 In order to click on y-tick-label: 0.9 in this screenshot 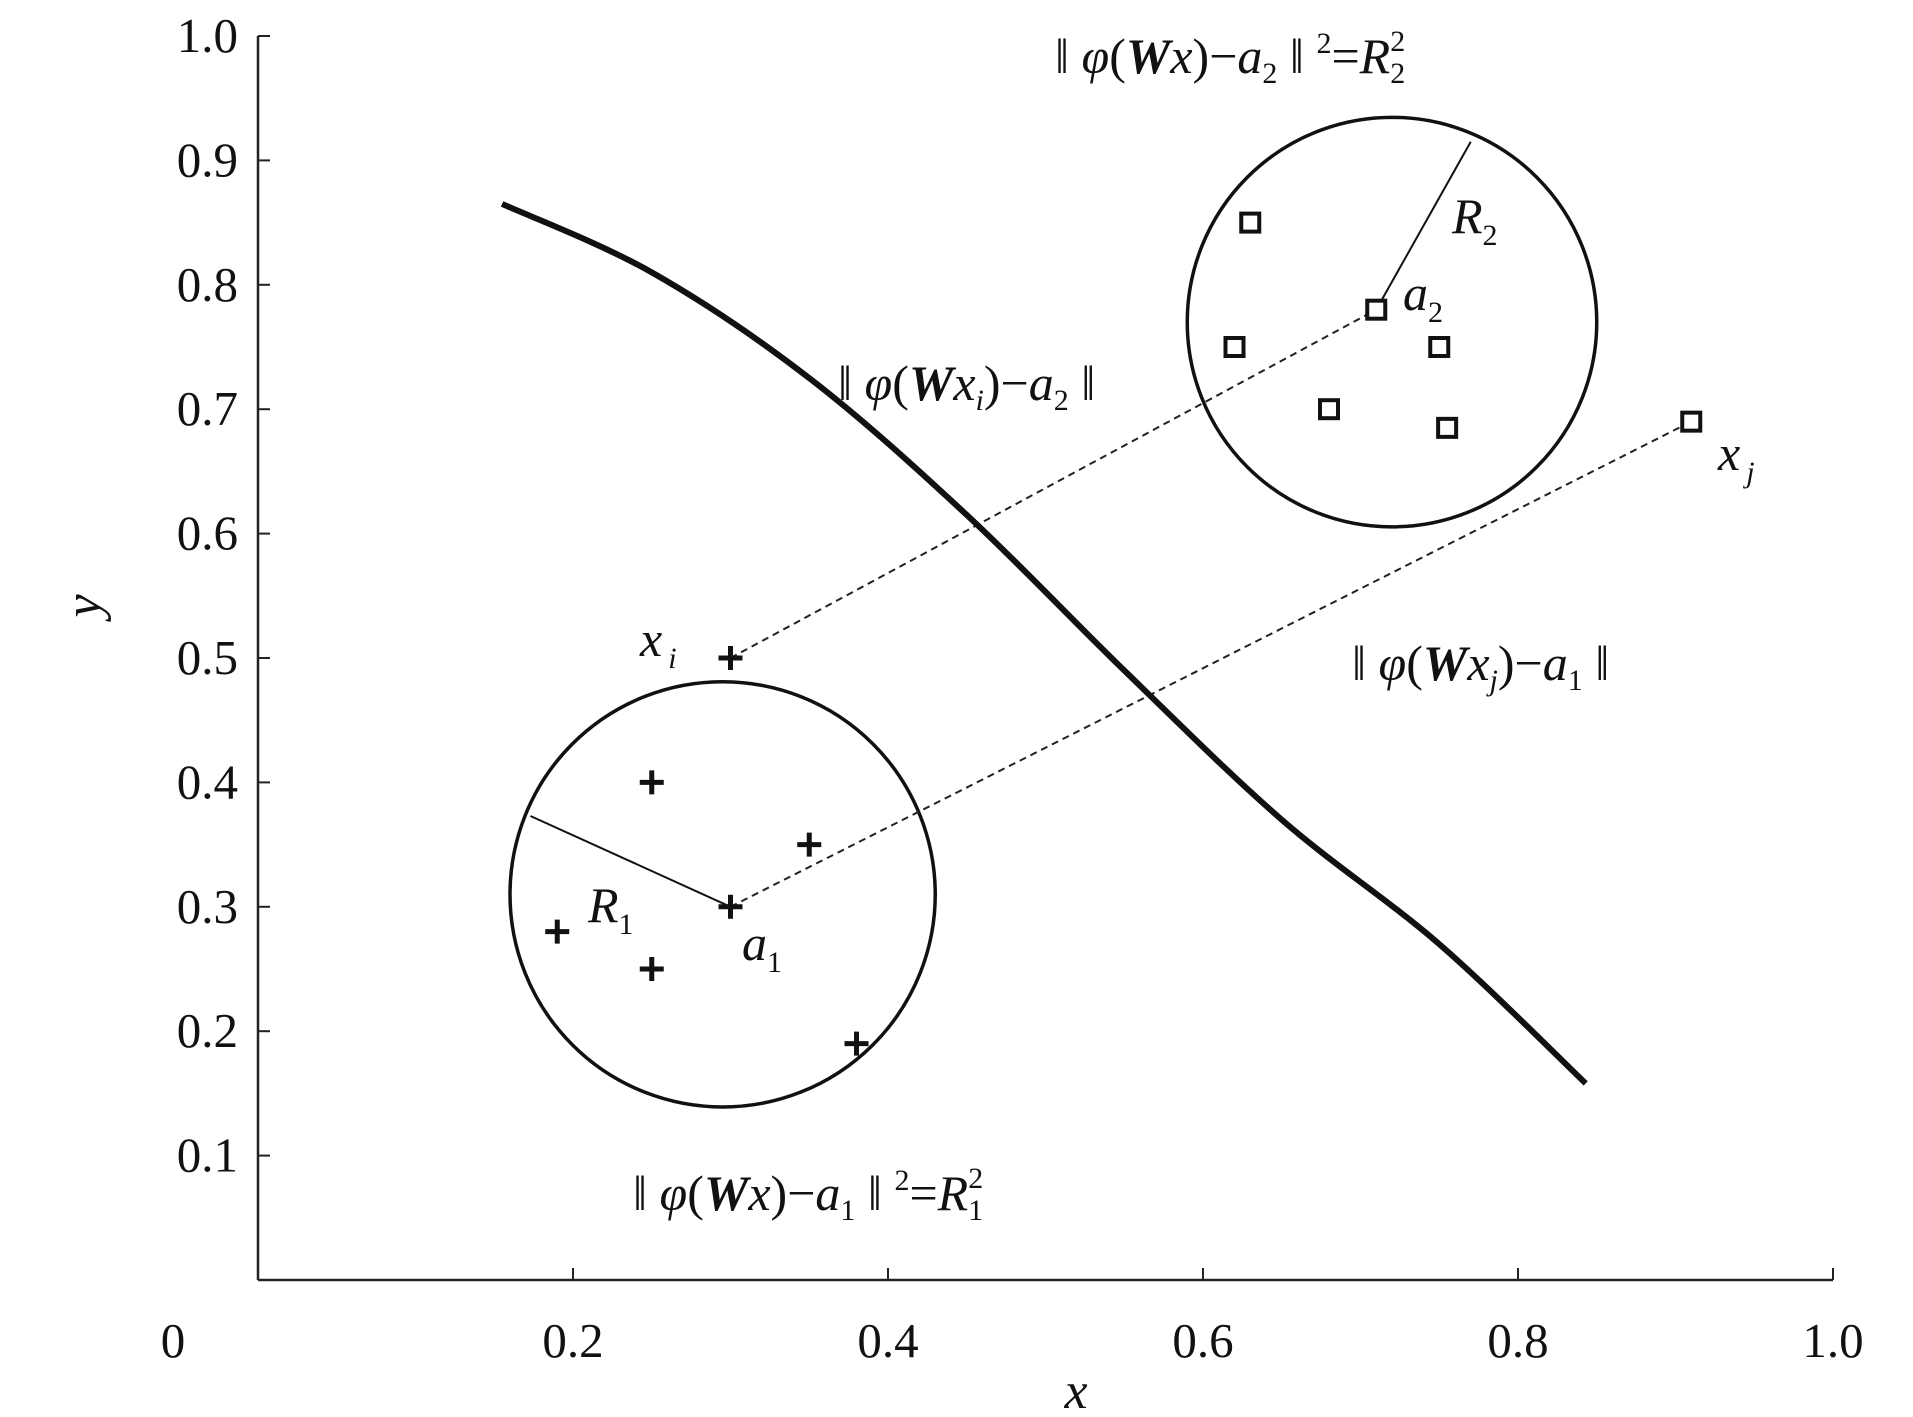, I will do `click(207, 159)`.